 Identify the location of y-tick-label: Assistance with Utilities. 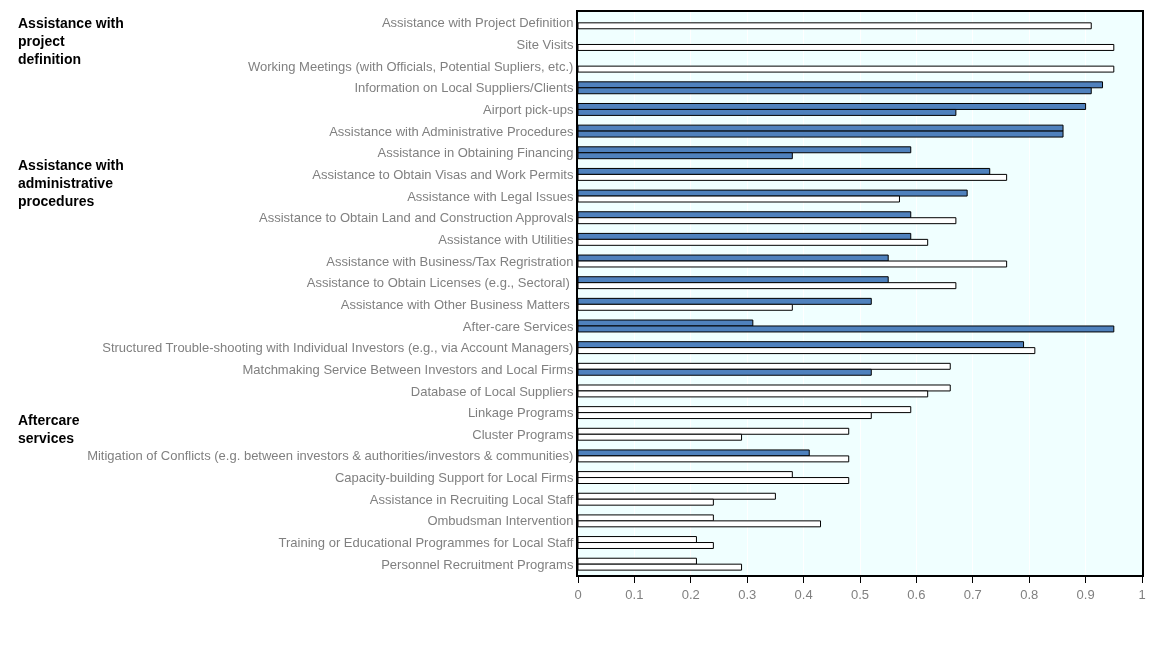
(506, 239).